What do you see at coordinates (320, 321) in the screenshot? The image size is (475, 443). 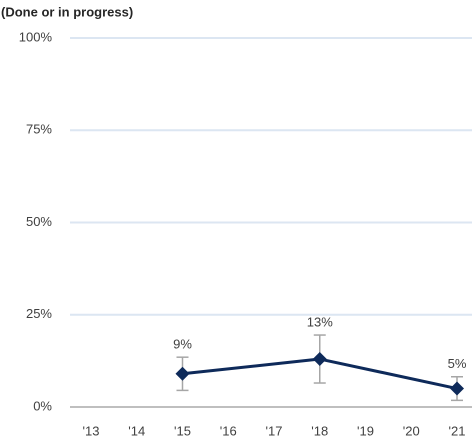 I see `data-label: 13%` at bounding box center [320, 321].